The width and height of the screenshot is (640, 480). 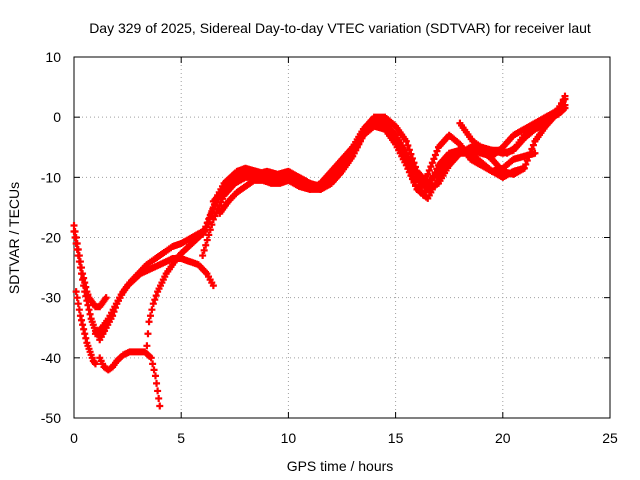 I want to click on x-tick-label: 25, so click(x=610, y=438).